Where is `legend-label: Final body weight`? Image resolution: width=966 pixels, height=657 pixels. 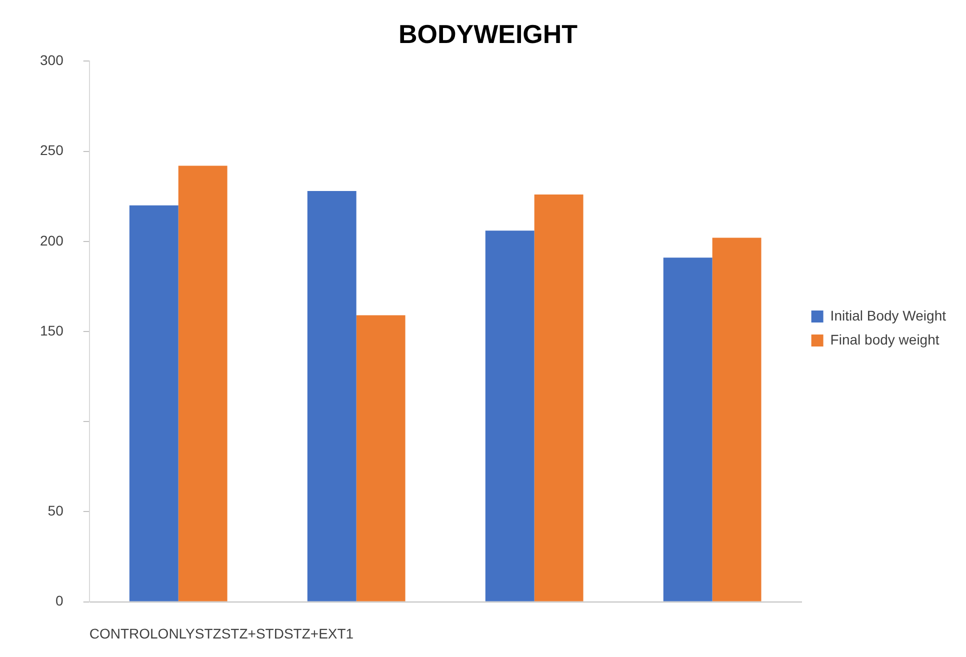 legend-label: Final body weight is located at coordinates (885, 339).